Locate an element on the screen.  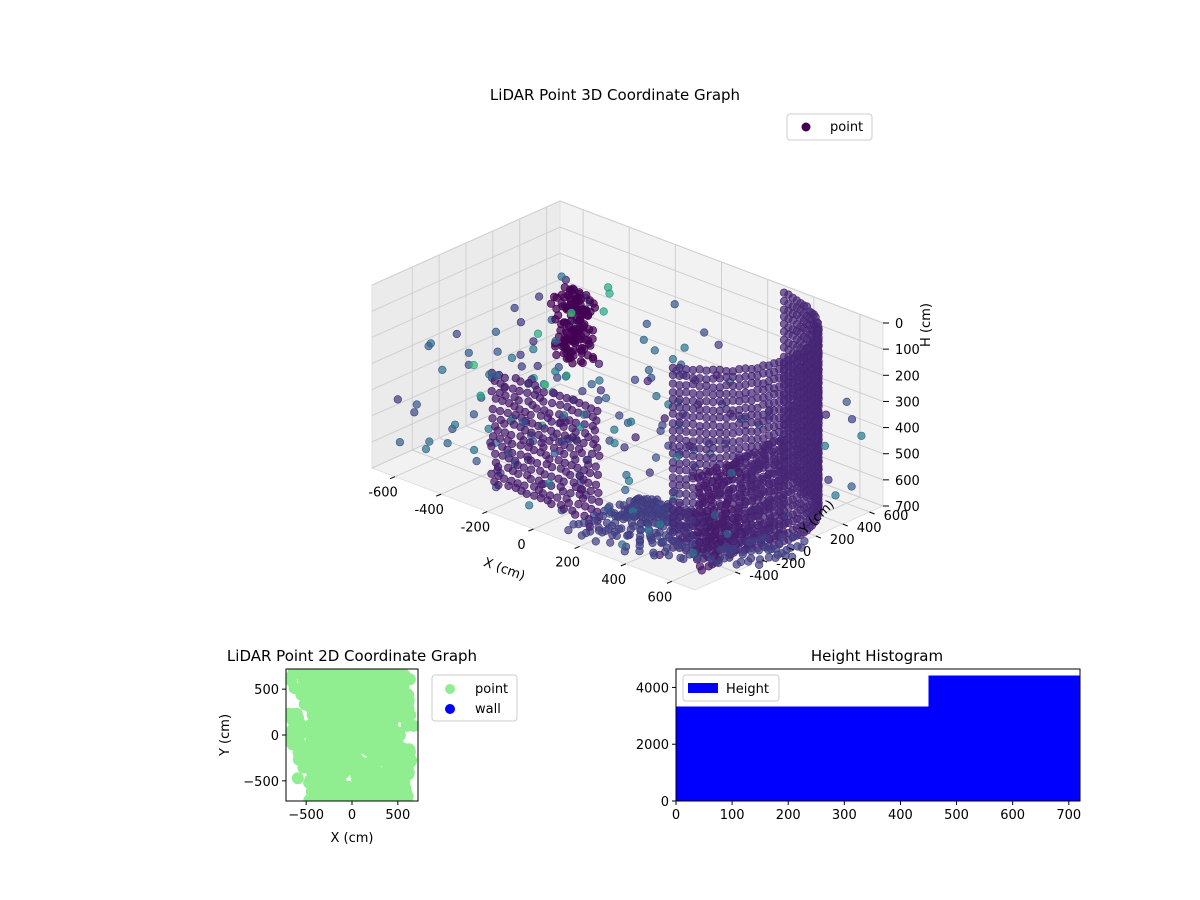
scatter-points-3d is located at coordinates (629, 423).